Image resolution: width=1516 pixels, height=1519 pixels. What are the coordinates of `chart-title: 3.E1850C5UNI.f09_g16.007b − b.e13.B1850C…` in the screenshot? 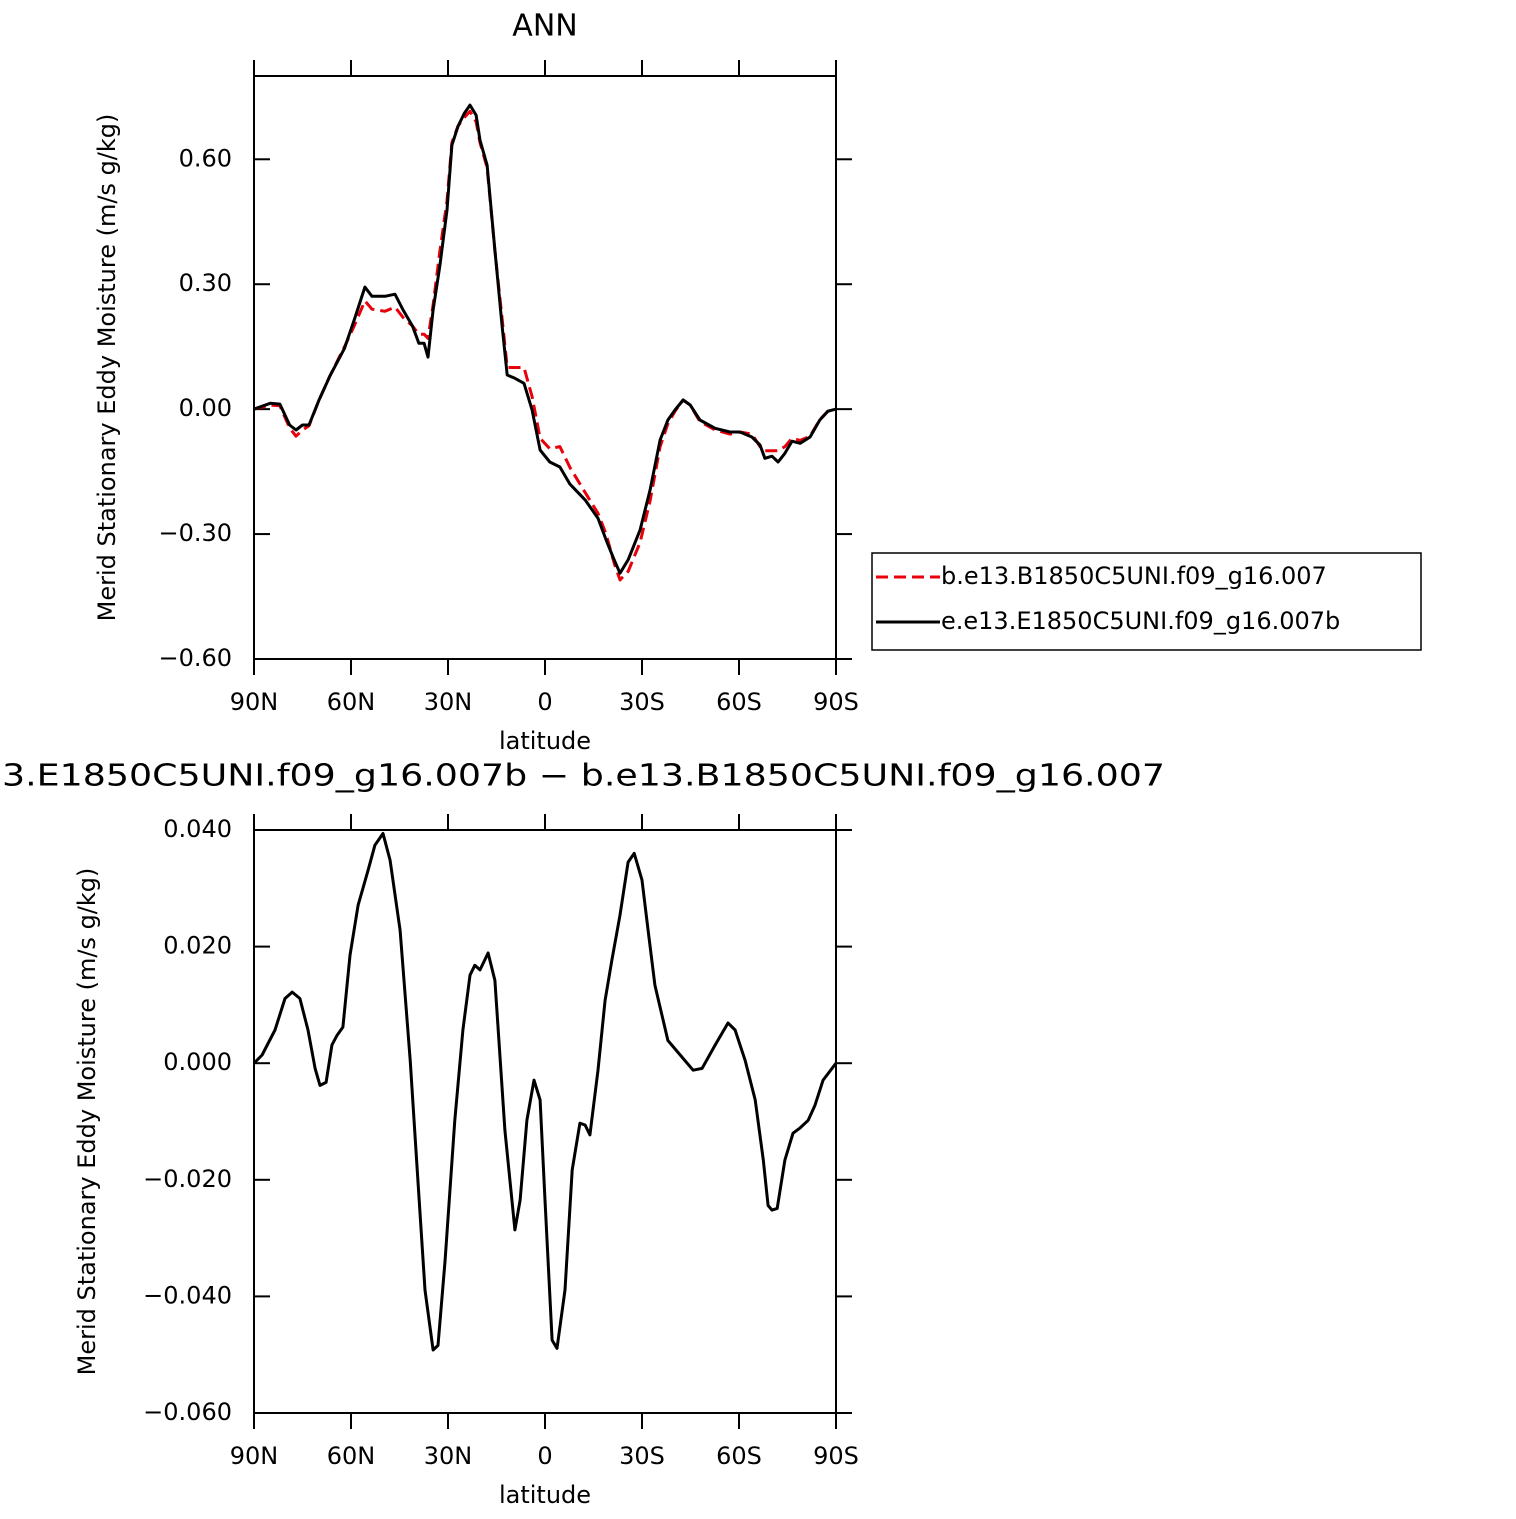 It's located at (583, 776).